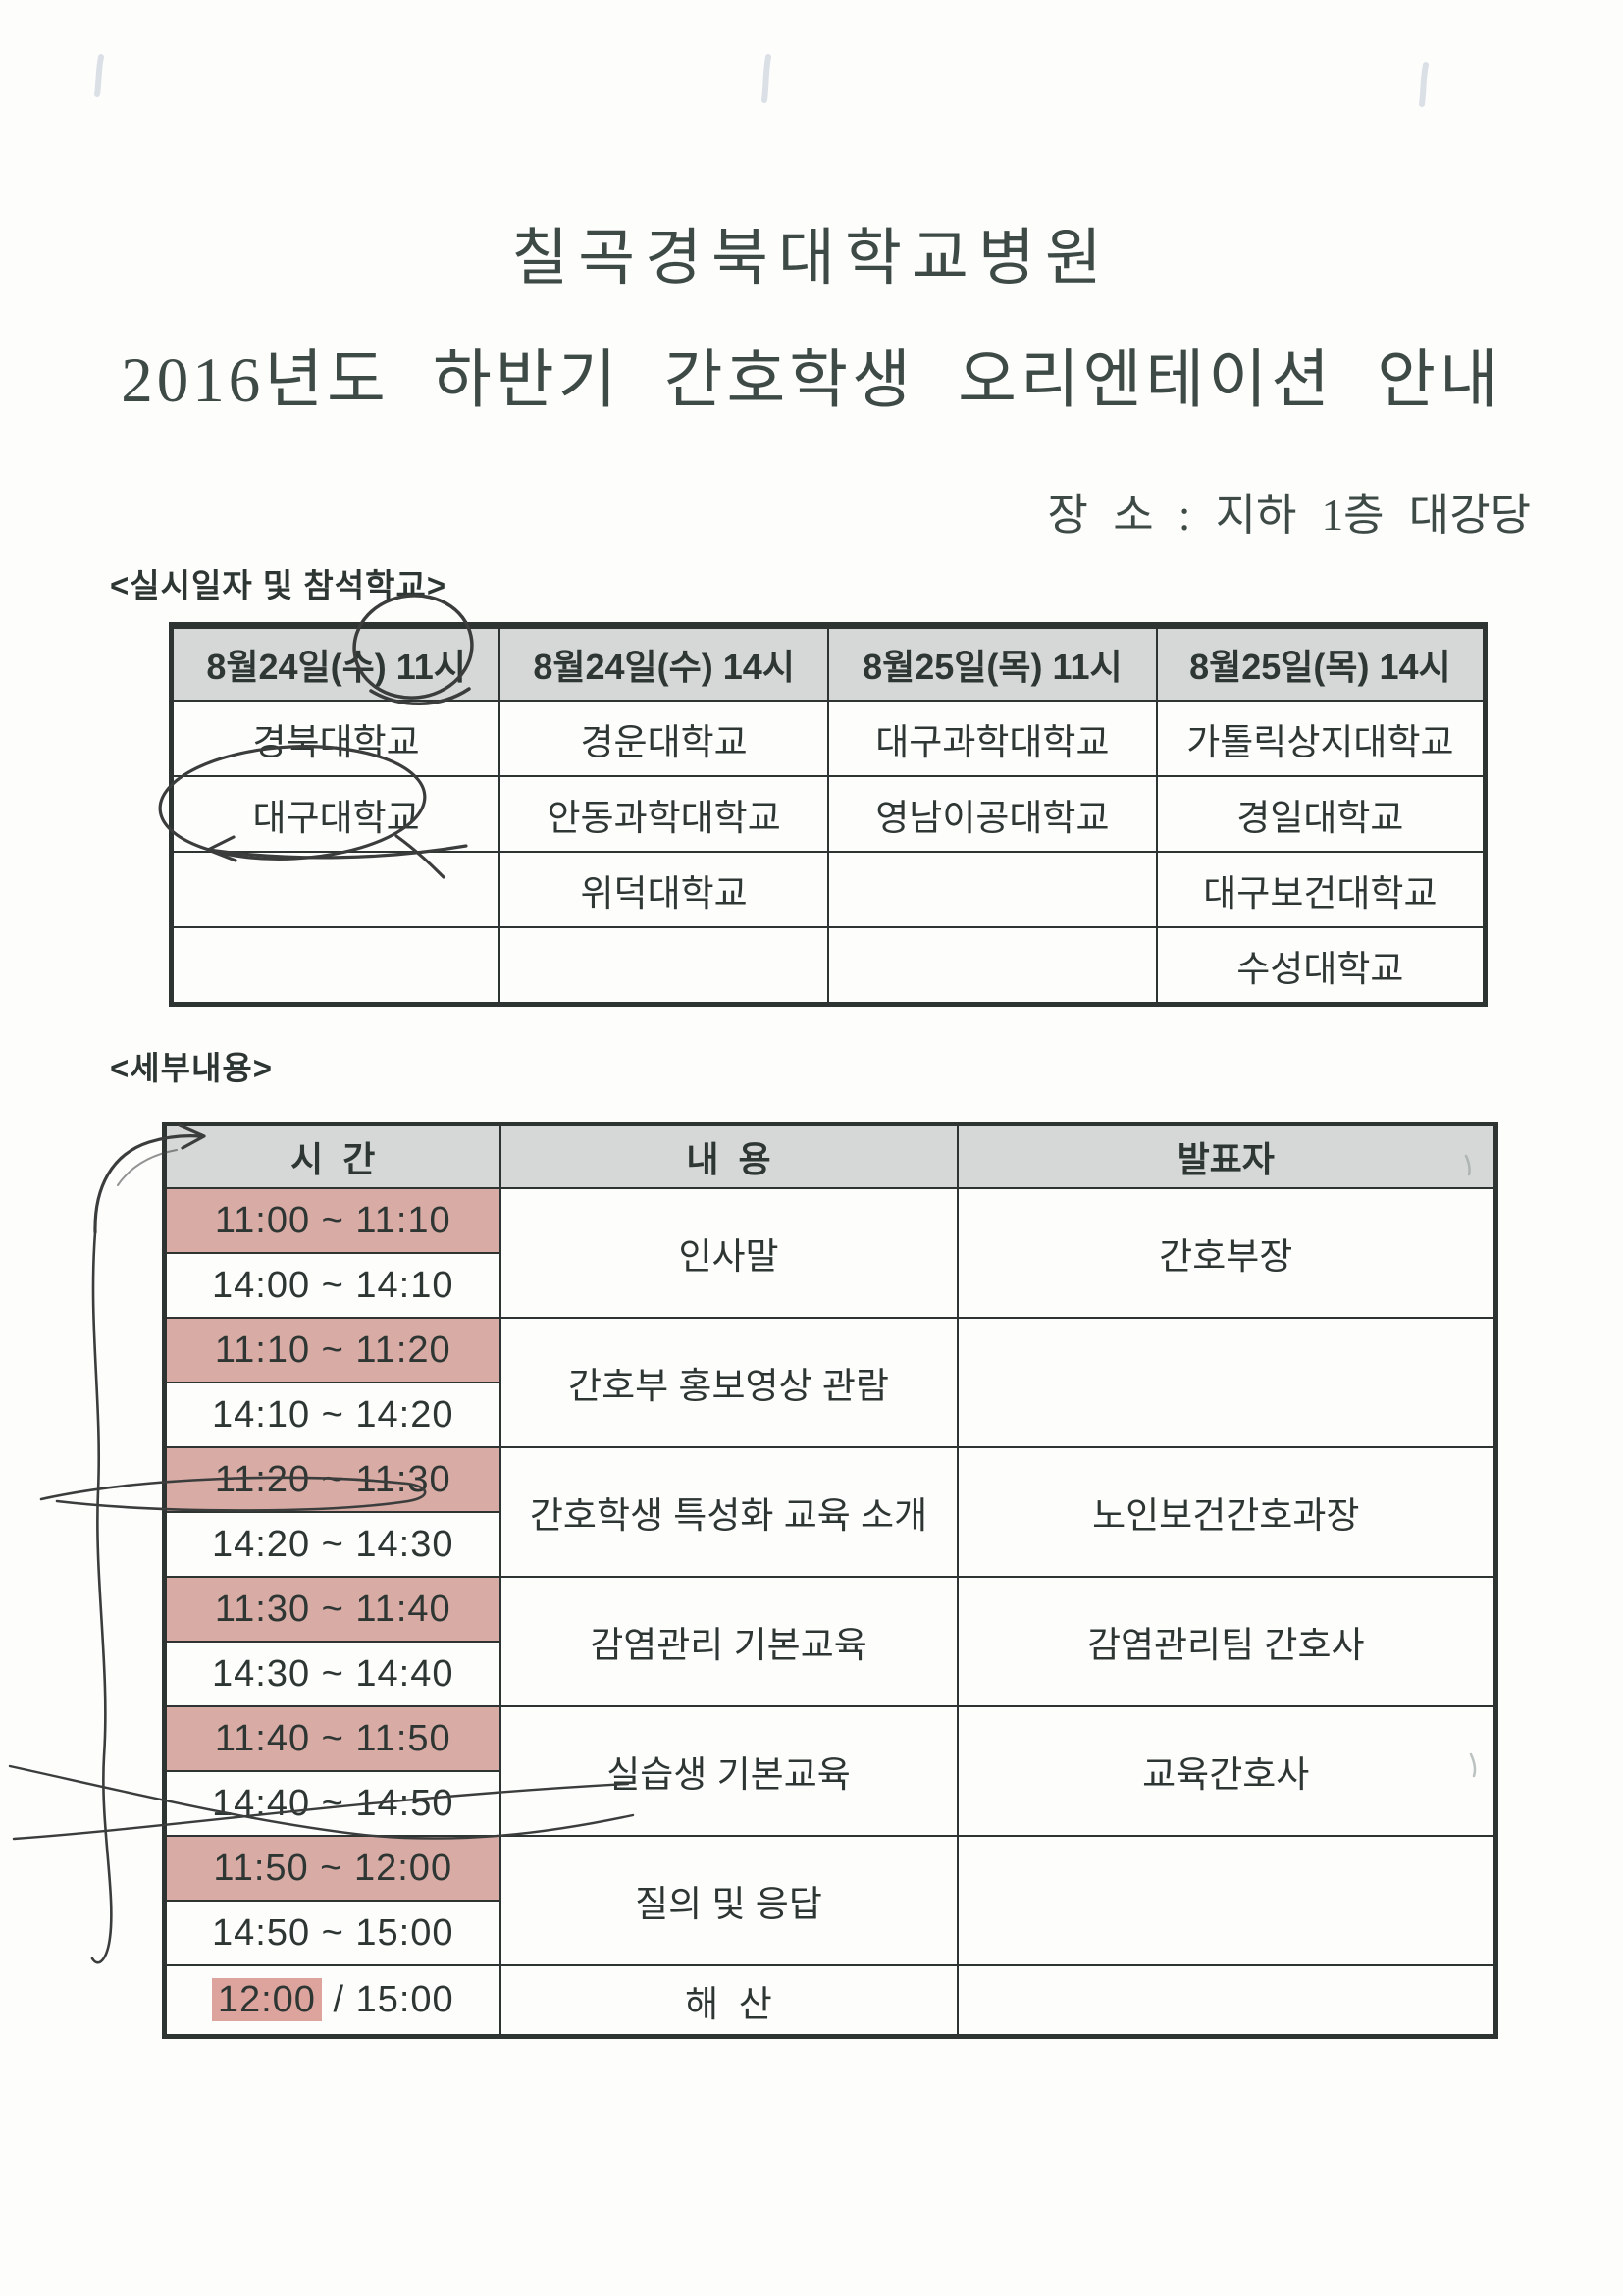 The image size is (1623, 2296). What do you see at coordinates (728, 1382) in the screenshot?
I see `content-cell: 간호부 홍보영상 관람` at bounding box center [728, 1382].